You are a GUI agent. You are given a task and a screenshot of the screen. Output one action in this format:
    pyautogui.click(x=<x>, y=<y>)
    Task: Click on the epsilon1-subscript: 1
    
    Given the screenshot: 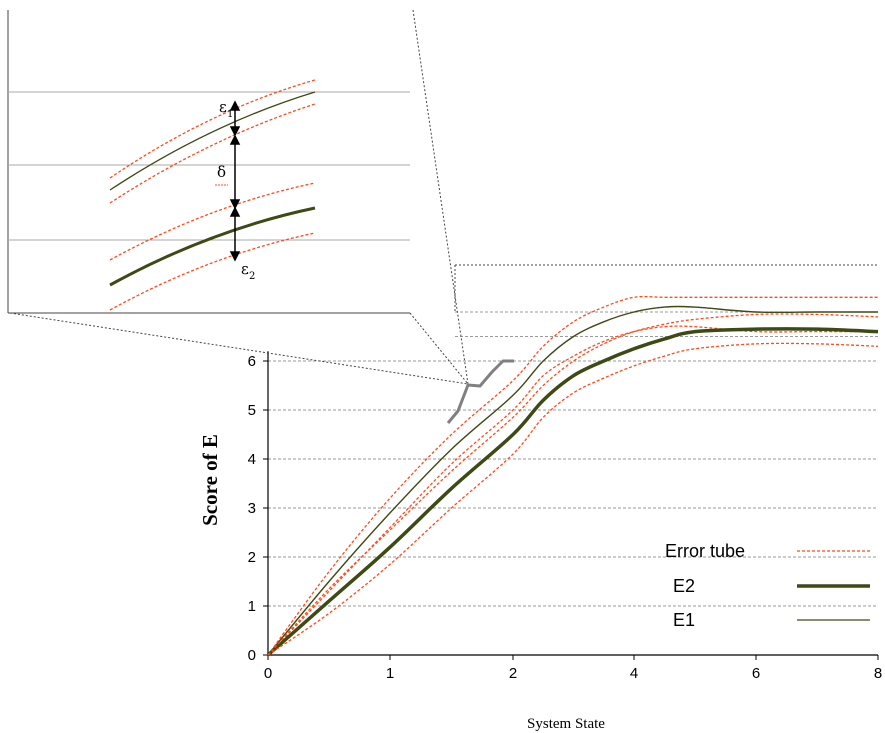 What is the action you would take?
    pyautogui.click(x=230, y=114)
    